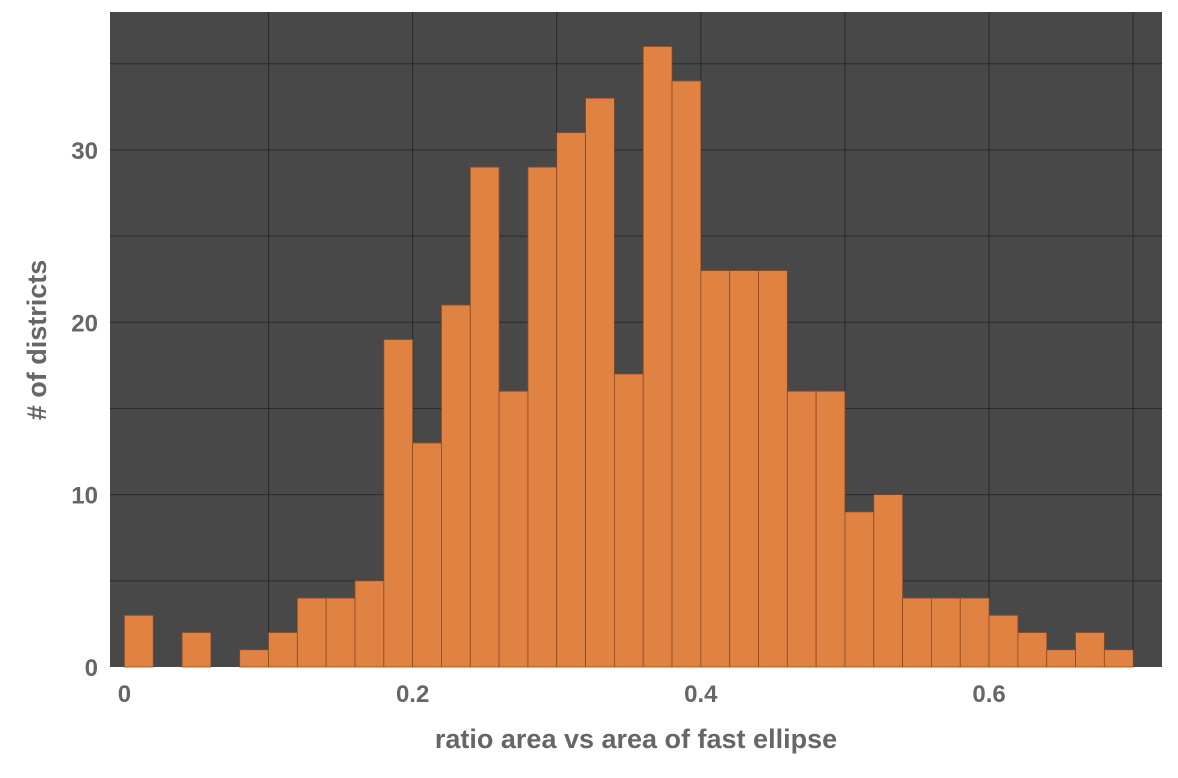 The width and height of the screenshot is (1178, 778). Describe the element at coordinates (37, 340) in the screenshot. I see `y-axis-label: # of districts` at that location.